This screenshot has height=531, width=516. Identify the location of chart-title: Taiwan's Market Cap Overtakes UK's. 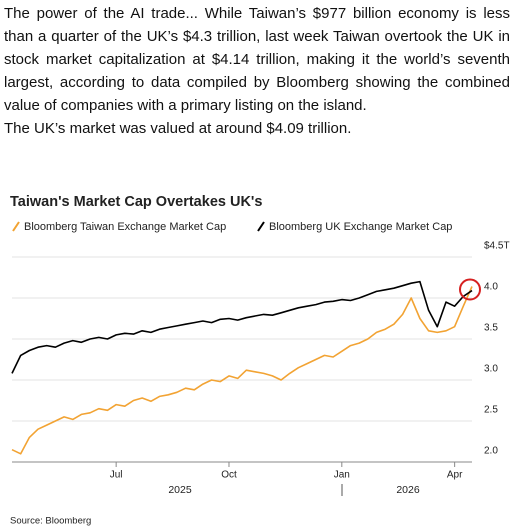
(136, 202).